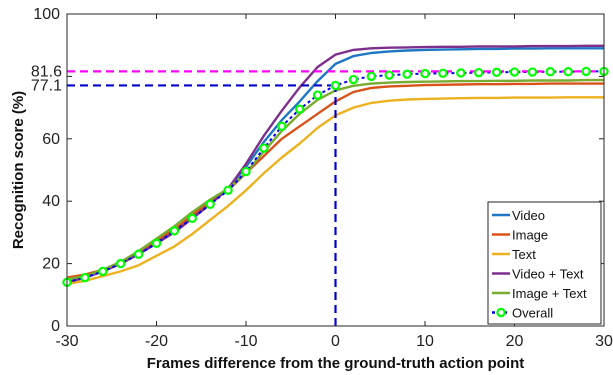 This screenshot has width=613, height=375. Describe the element at coordinates (51, 201) in the screenshot. I see `y-tick-label: 40` at that location.